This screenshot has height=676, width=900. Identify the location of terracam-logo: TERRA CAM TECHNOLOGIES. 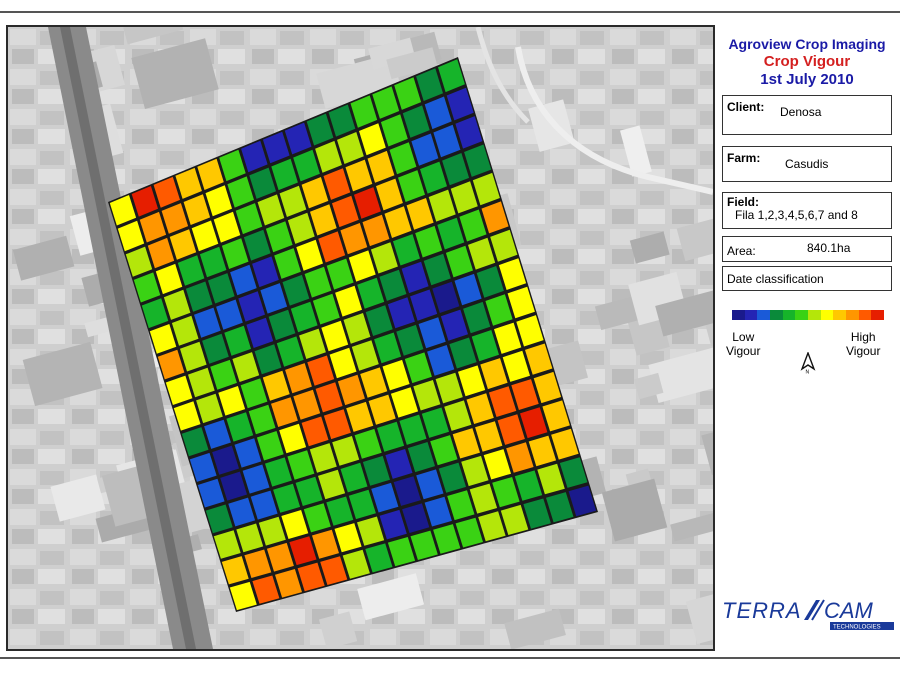
(808, 614).